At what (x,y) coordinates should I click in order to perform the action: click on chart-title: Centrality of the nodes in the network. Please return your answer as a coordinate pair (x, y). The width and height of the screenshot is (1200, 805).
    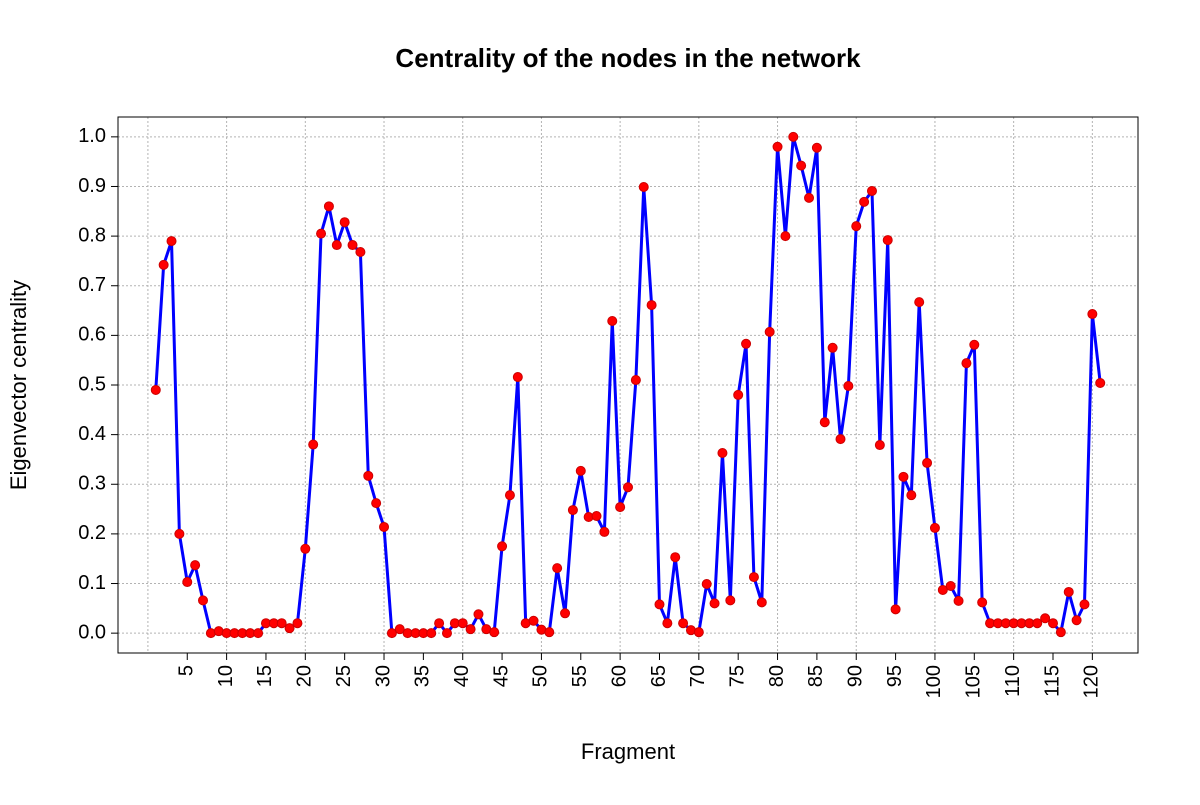
    Looking at the image, I should click on (628, 58).